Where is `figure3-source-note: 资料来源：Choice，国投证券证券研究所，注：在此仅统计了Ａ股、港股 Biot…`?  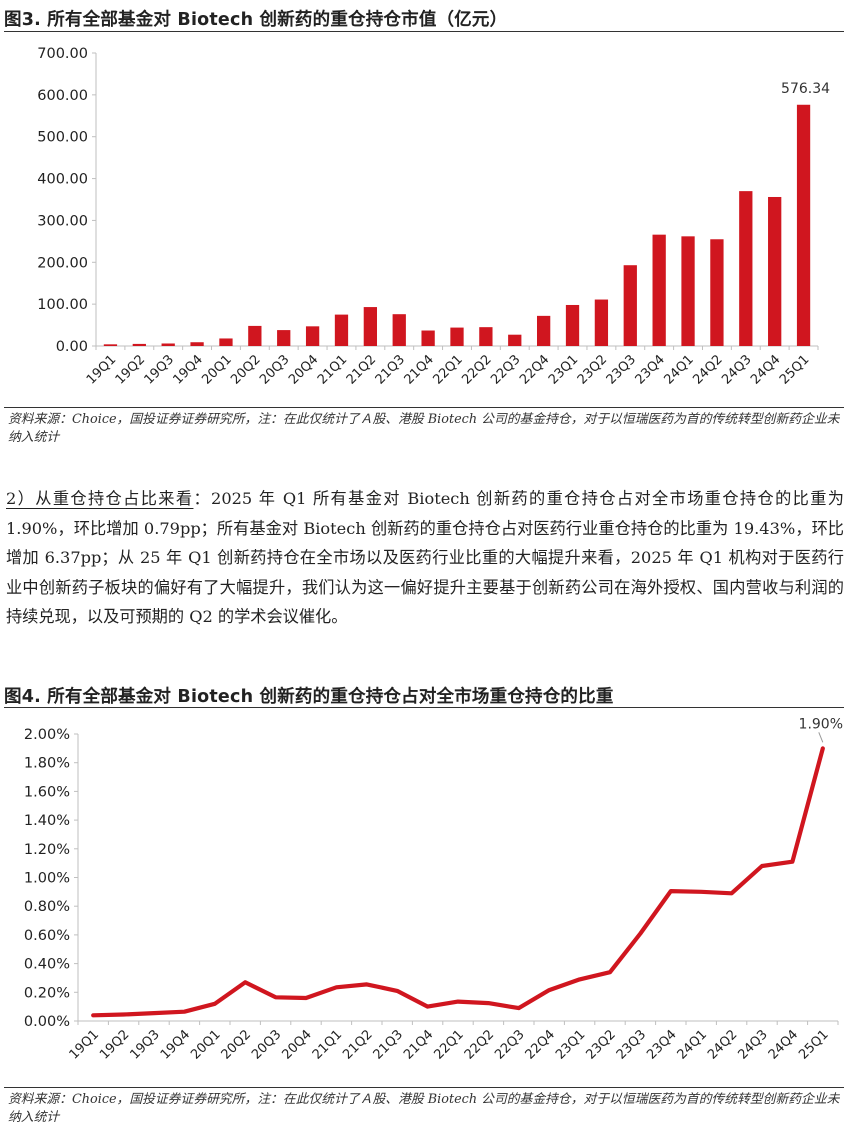
figure3-source-note: 资料来源：Choice，国投证券证券研究所，注：在此仅统计了Ａ股、港股 Biot… is located at coordinates (424, 428).